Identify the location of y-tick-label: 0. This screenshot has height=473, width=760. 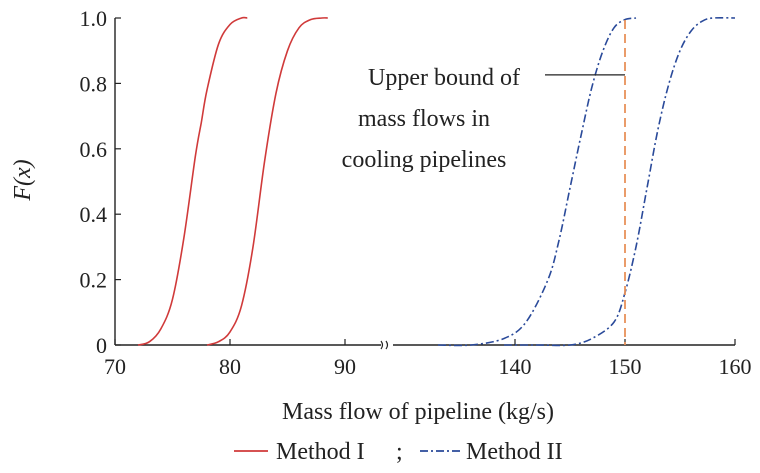
(101, 345).